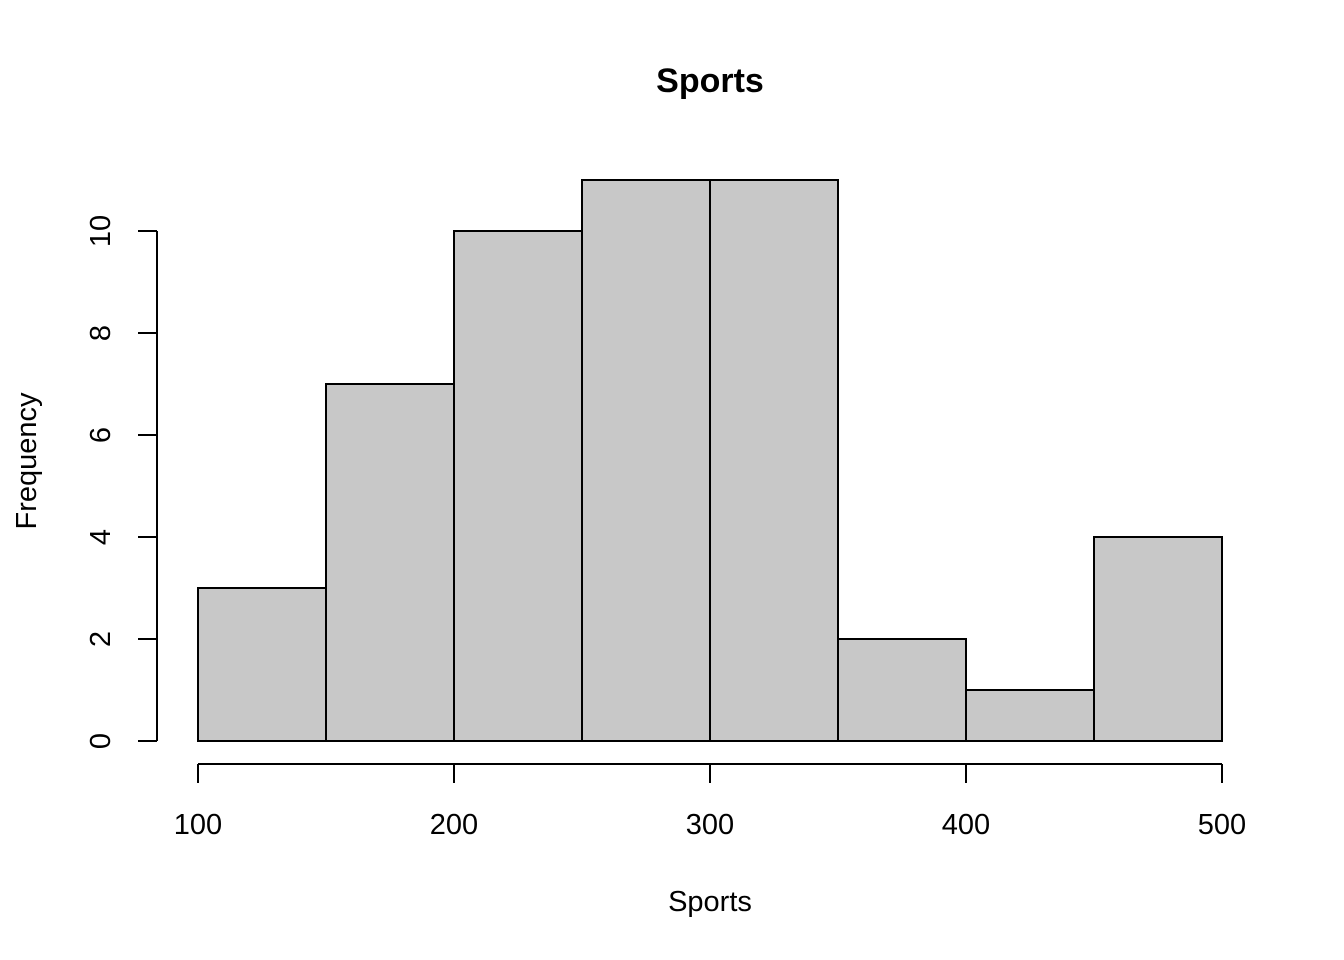 The image size is (1344, 960). Describe the element at coordinates (101, 333) in the screenshot. I see `y-tick-label-4: 8` at that location.